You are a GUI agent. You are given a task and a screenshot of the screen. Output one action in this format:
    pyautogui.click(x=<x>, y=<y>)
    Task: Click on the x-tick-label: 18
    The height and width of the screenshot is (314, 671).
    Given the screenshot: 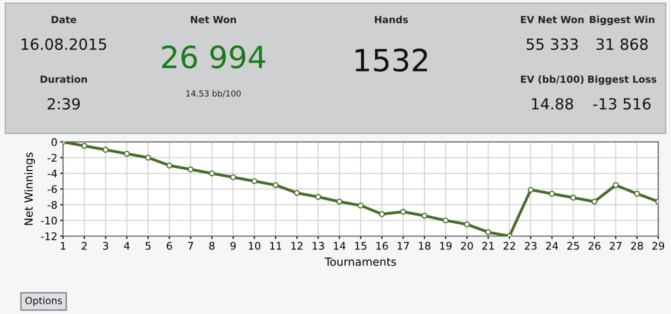 What is the action you would take?
    pyautogui.click(x=424, y=246)
    